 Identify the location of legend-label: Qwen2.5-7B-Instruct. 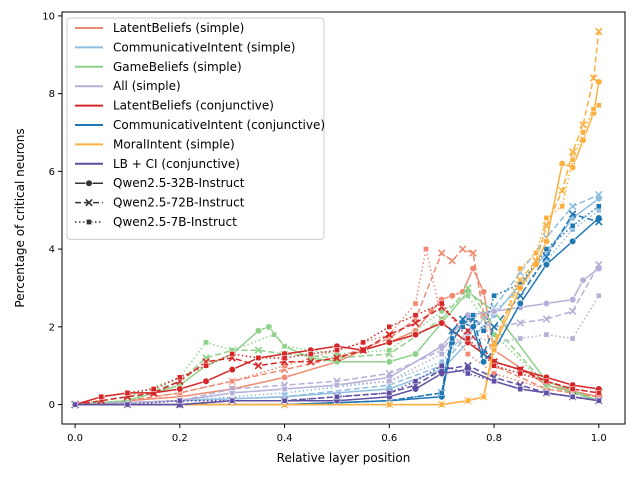
(175, 222).